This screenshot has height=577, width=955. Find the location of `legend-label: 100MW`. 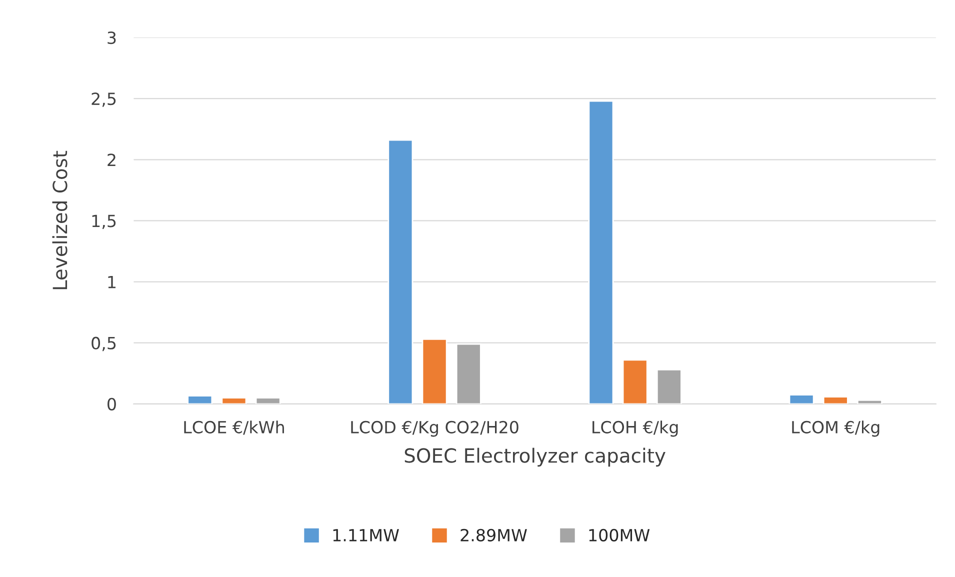

legend-label: 100MW is located at coordinates (619, 535).